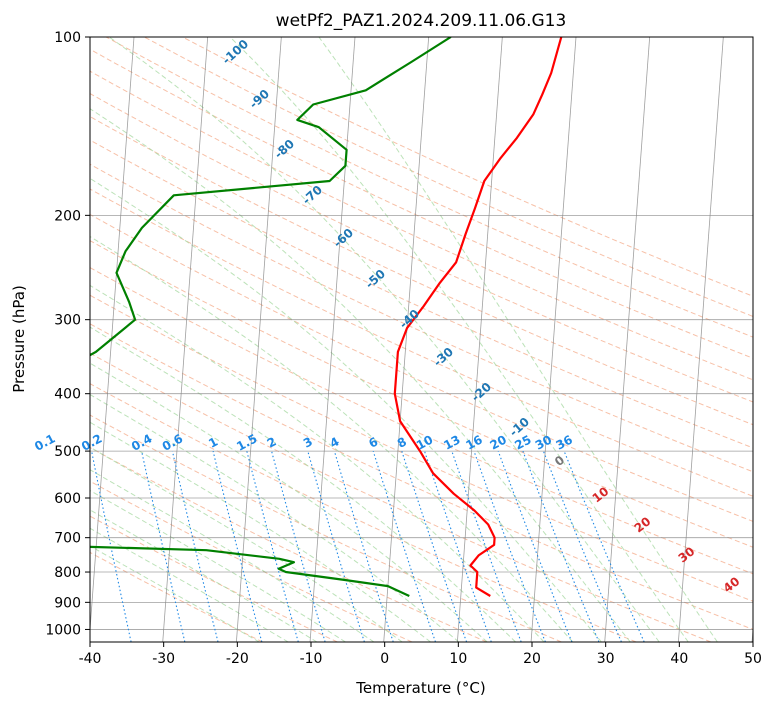 The image size is (775, 708). Describe the element at coordinates (753, 659) in the screenshot. I see `x-tick-label: 50` at that location.